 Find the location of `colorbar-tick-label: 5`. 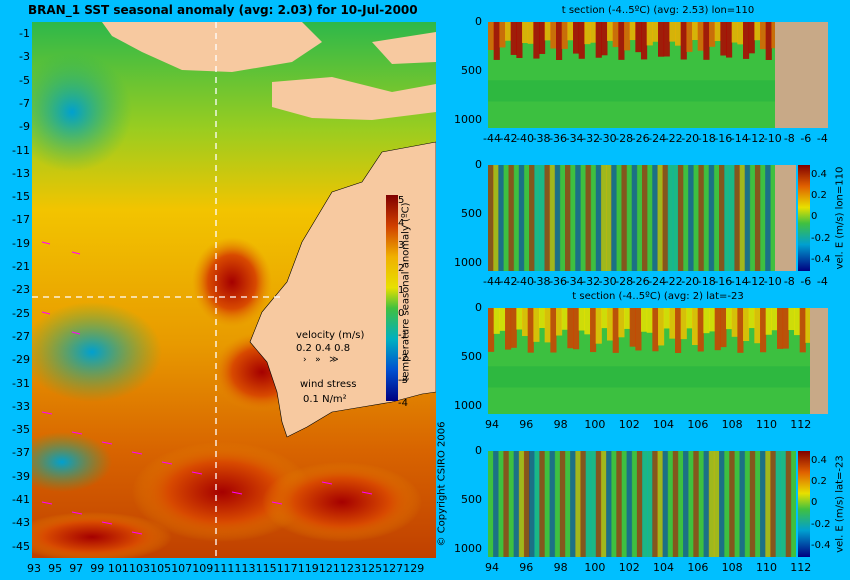

colorbar-tick-label: 5 is located at coordinates (401, 200).